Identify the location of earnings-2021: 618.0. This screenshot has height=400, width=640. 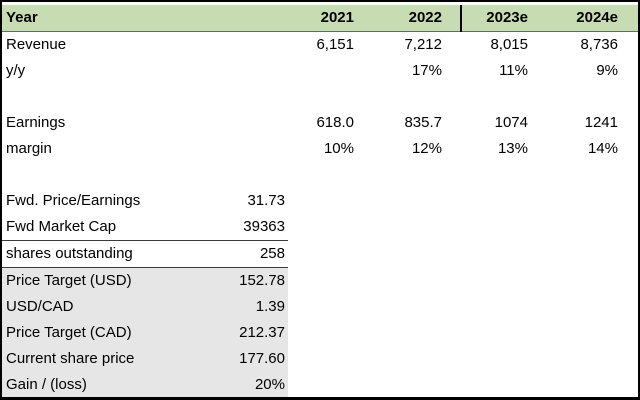
(335, 122).